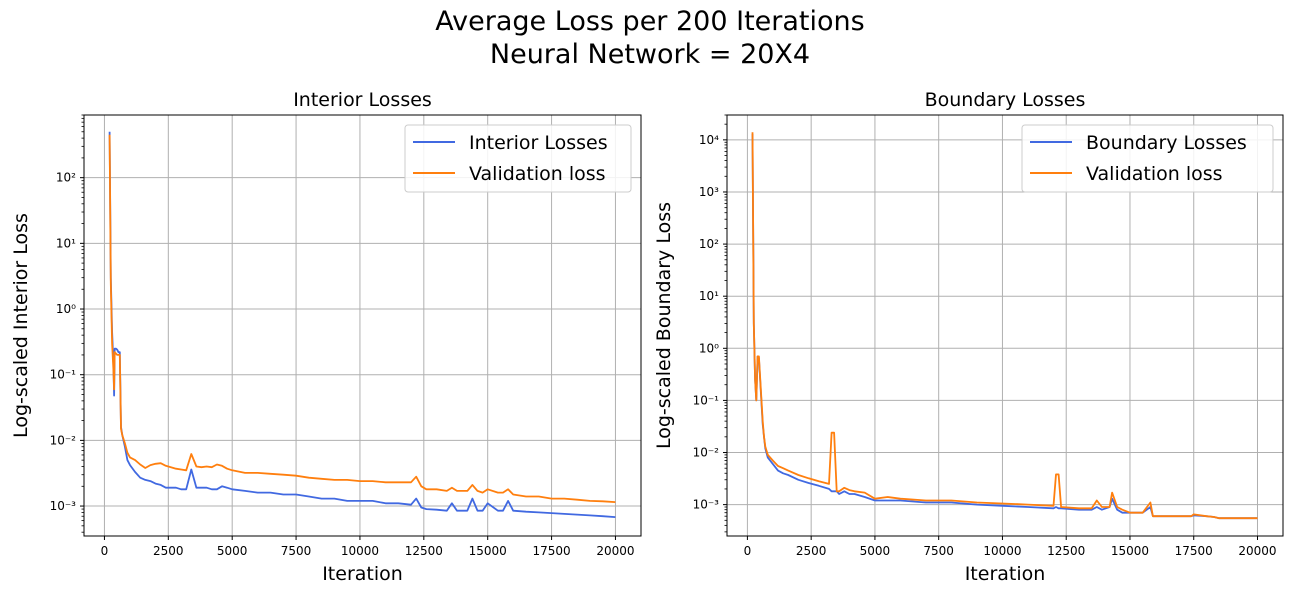 Image resolution: width=1300 pixels, height=600 pixels. Describe the element at coordinates (709, 192) in the screenshot. I see `y-tick-label: 10³` at that location.